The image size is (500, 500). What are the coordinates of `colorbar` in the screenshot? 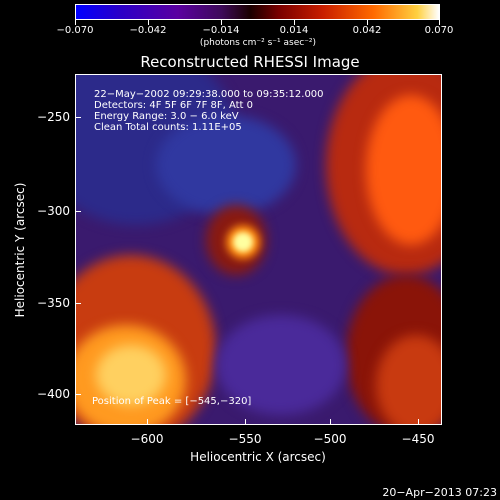 It's located at (257, 12).